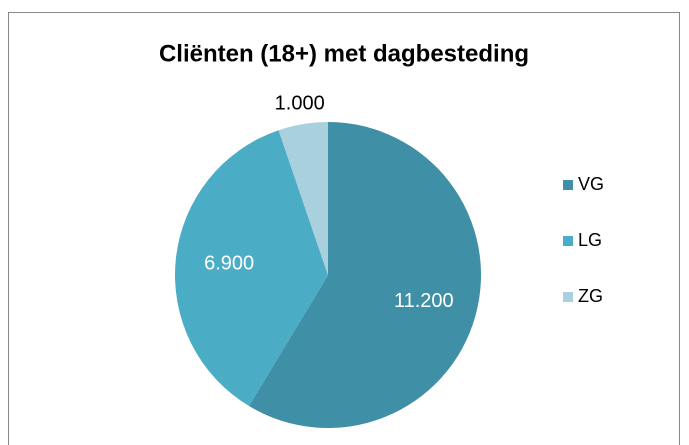  Describe the element at coordinates (590, 240) in the screenshot. I see `legend-label: LG` at that location.